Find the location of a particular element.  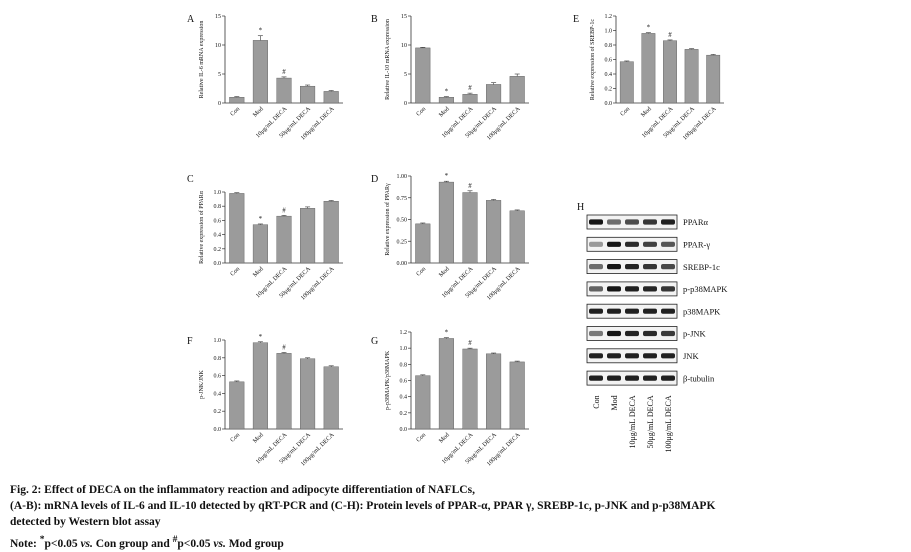

y-tick-label: 5 is located at coordinates (219, 75).